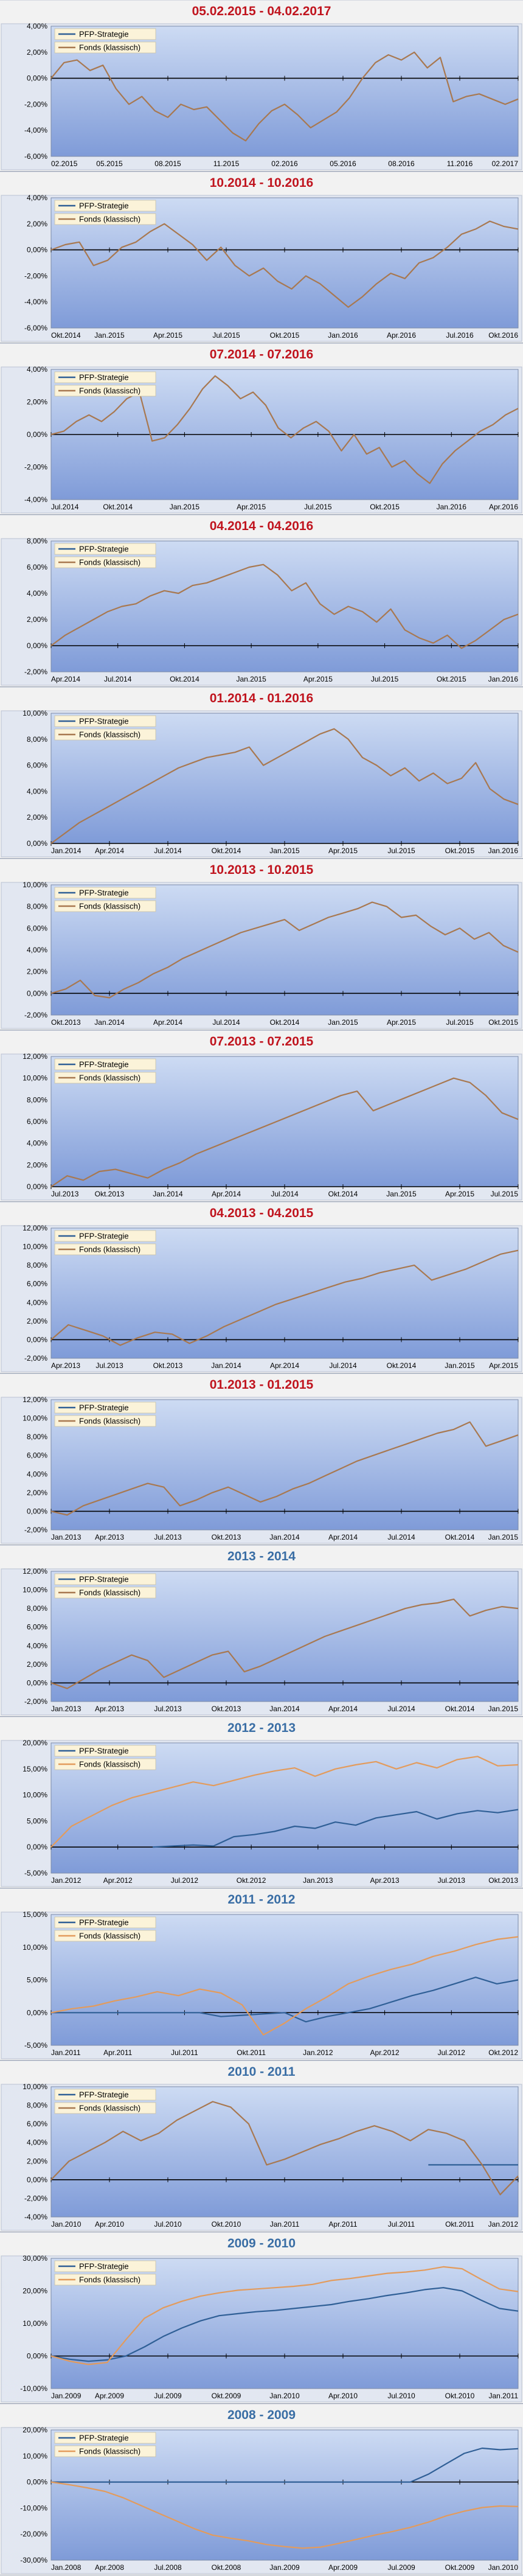 This screenshot has height=2576, width=523. Describe the element at coordinates (285, 335) in the screenshot. I see `x-tick-label: Okt.2015` at that location.